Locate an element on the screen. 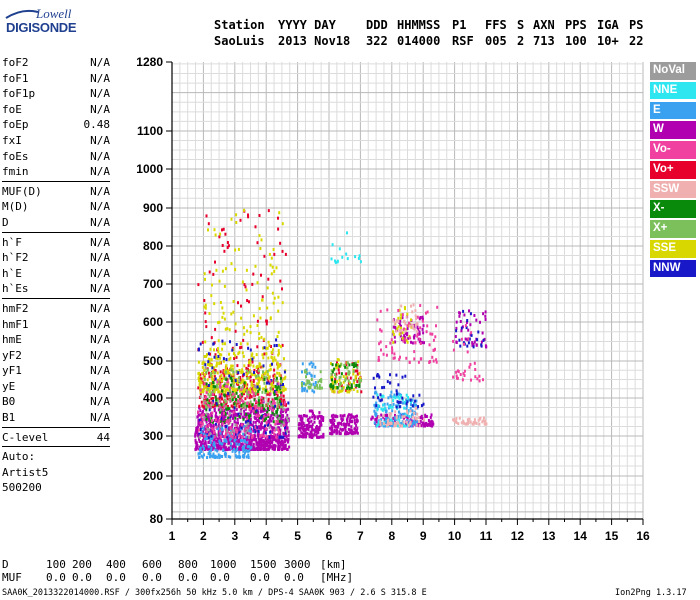 The width and height of the screenshot is (700, 600). parameter-row: yE N/A is located at coordinates (56, 388).